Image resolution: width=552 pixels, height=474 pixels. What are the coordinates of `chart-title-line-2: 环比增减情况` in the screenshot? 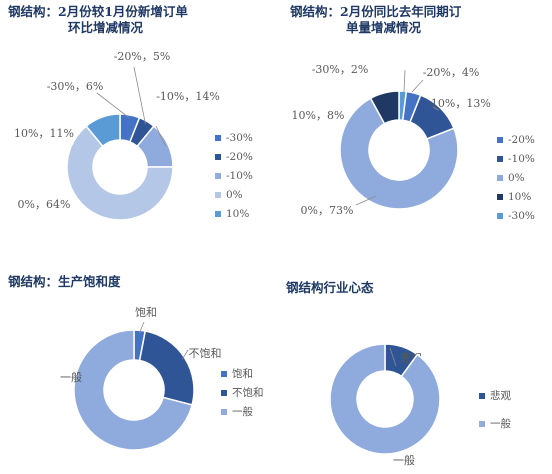 It's located at (106, 27).